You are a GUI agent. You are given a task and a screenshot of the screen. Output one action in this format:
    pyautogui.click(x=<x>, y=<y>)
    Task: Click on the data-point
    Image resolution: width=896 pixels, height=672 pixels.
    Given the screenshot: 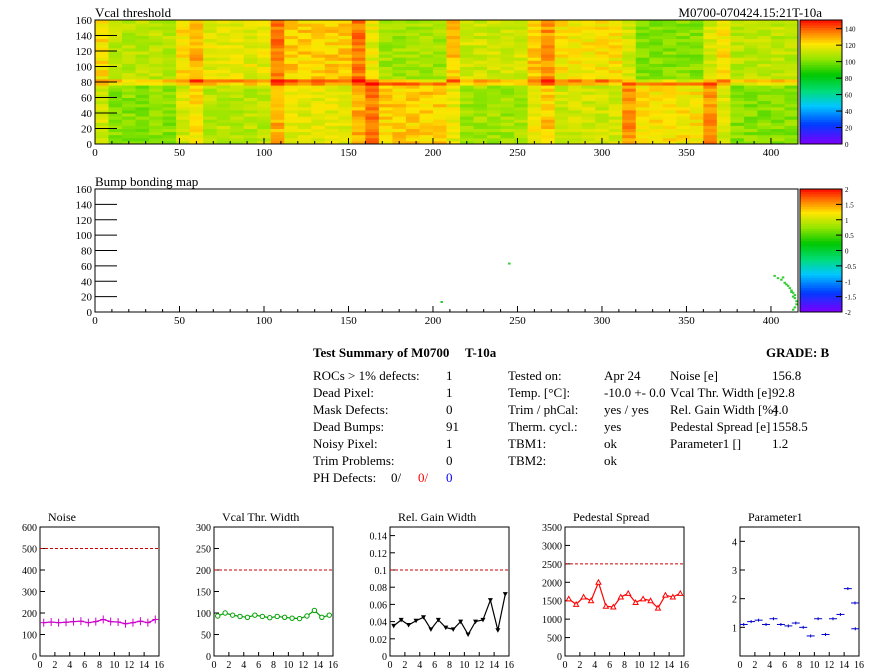 What is the action you would take?
    pyautogui.click(x=476, y=622)
    